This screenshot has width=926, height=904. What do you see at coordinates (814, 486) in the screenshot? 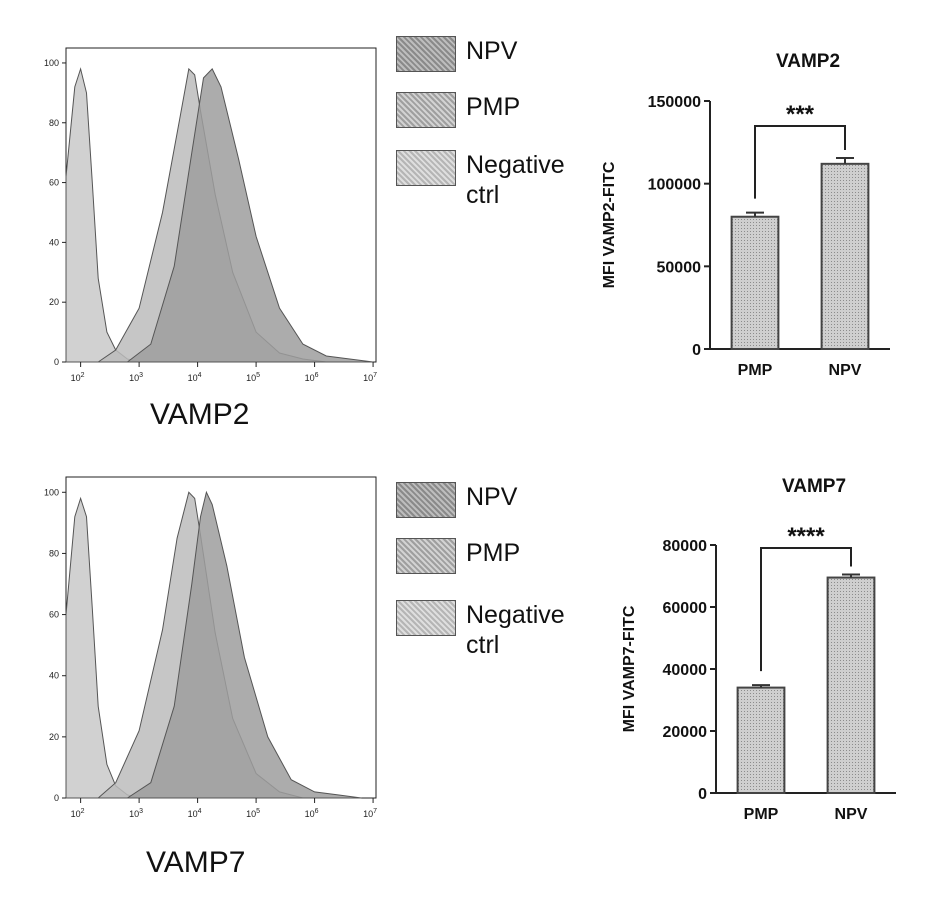
I see `chart-title: VAMP7` at bounding box center [814, 486].